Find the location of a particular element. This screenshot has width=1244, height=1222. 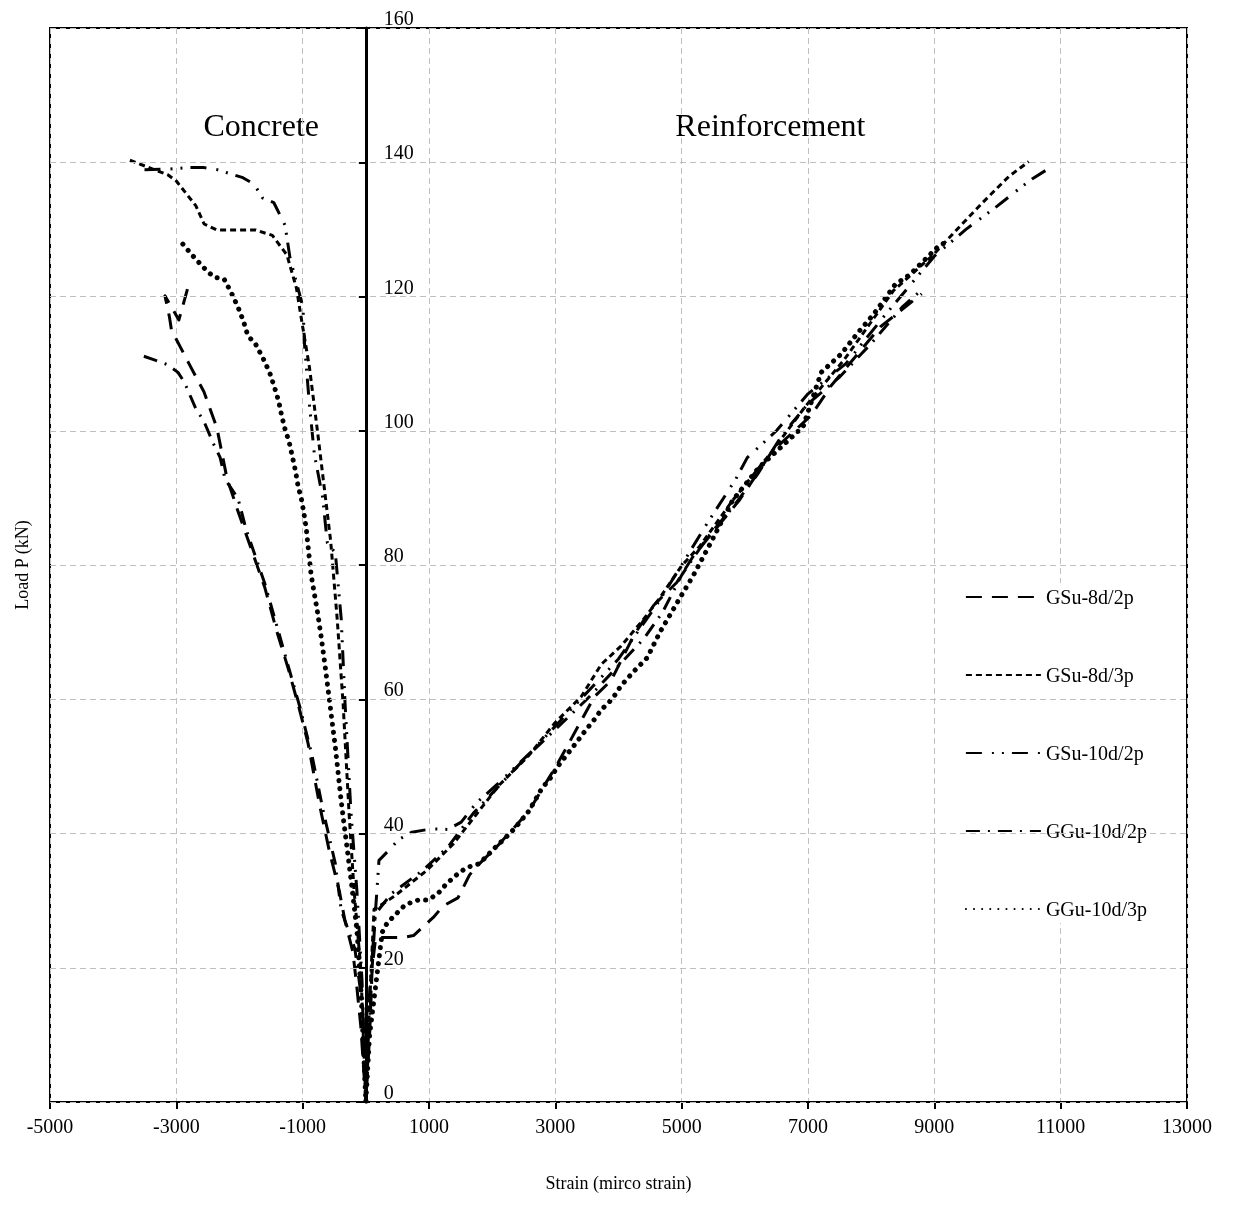

legend-label: GSu-8d/2p is located at coordinates (1089, 597).